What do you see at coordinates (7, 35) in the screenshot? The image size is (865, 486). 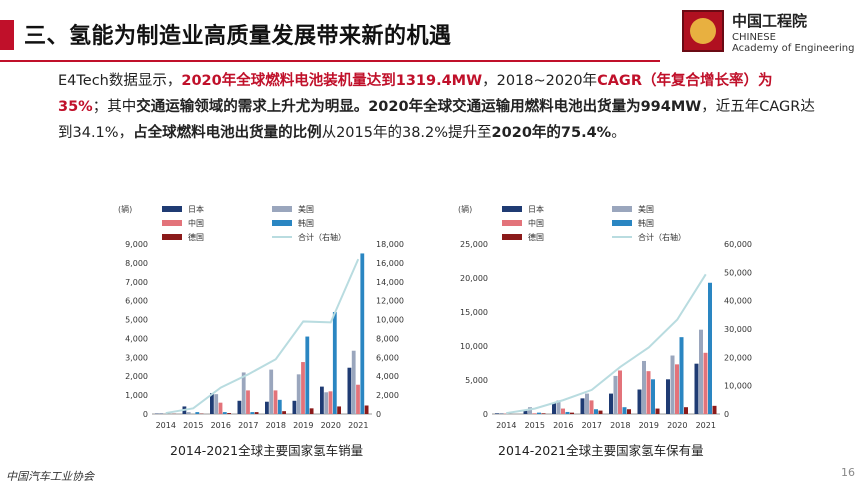 I see `title-accent-bar` at bounding box center [7, 35].